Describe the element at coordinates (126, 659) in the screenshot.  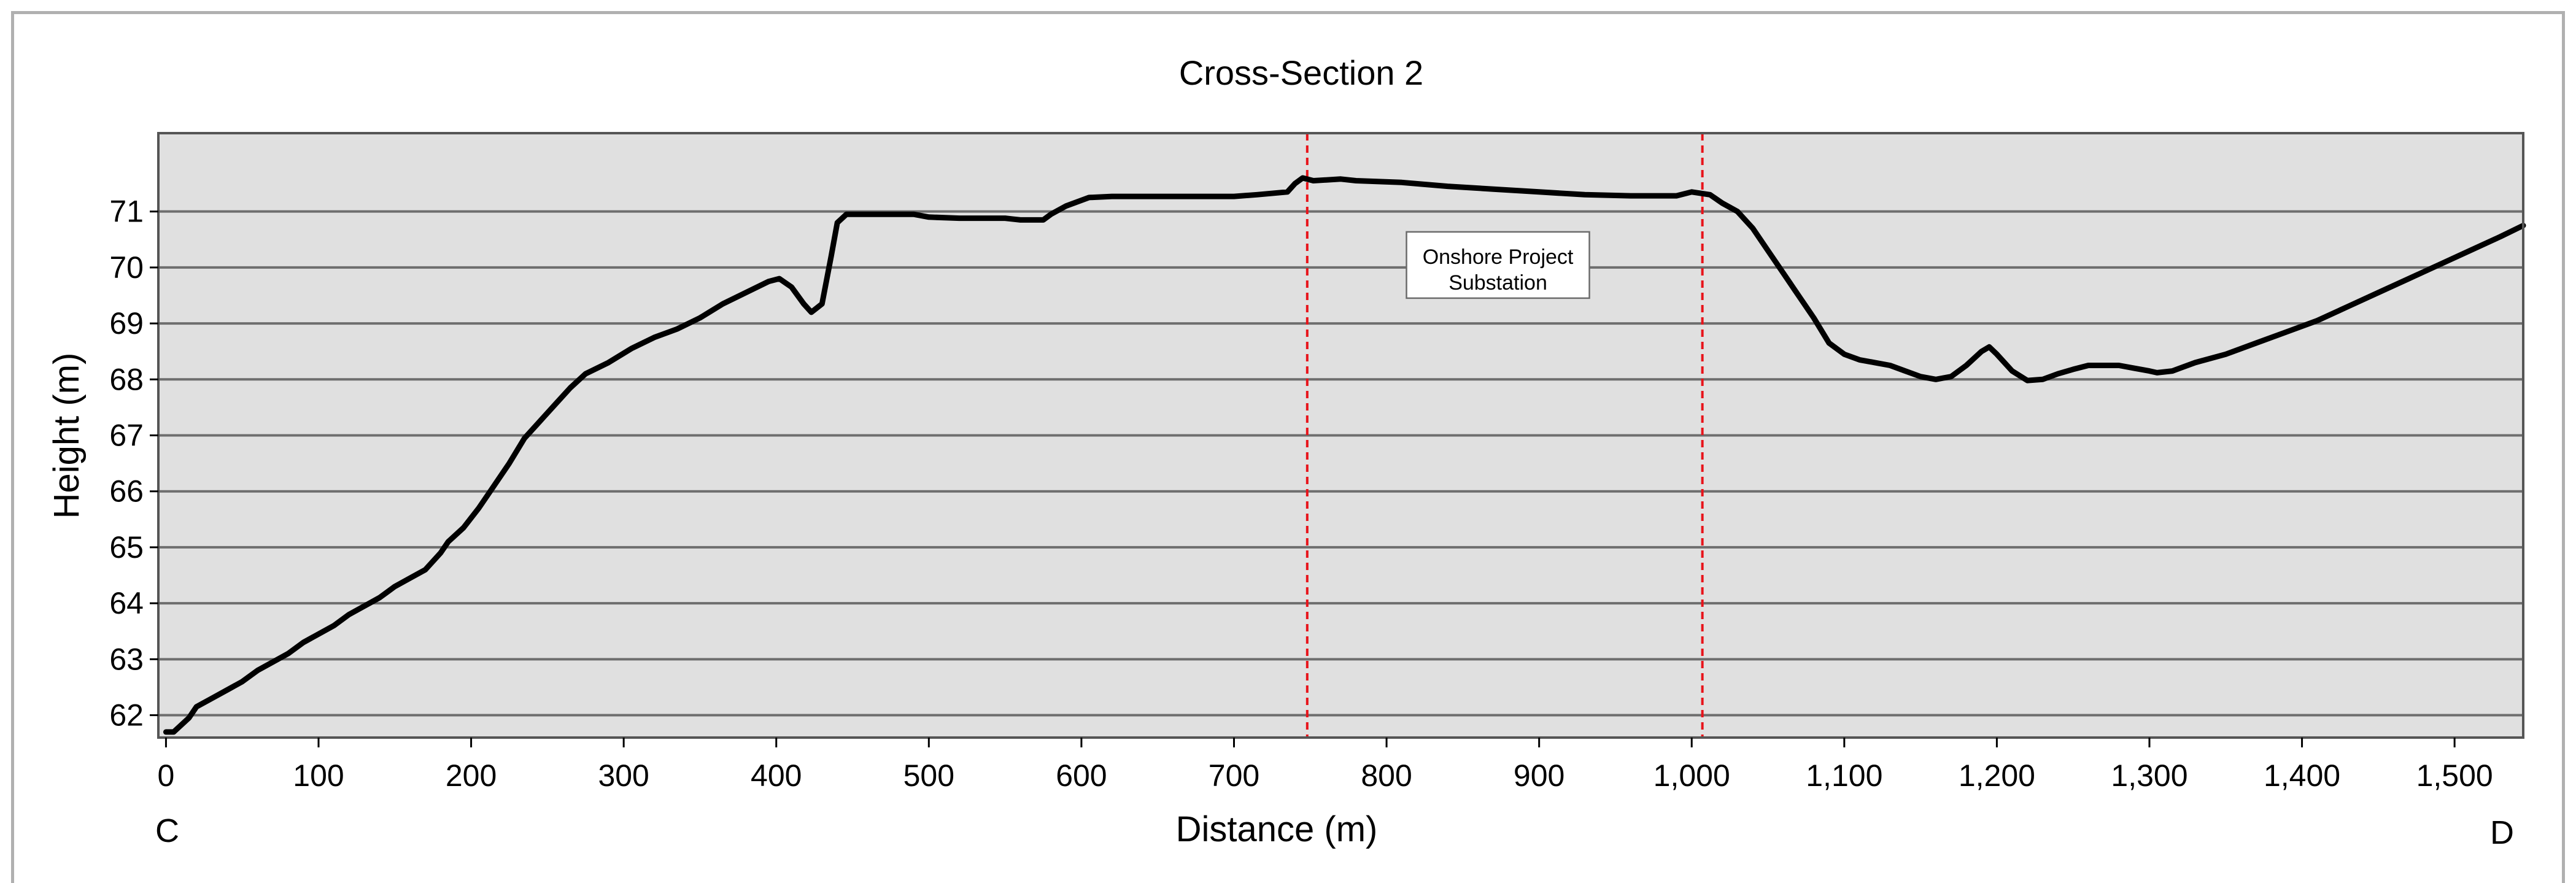
I see `y-tick-label: 63` at that location.